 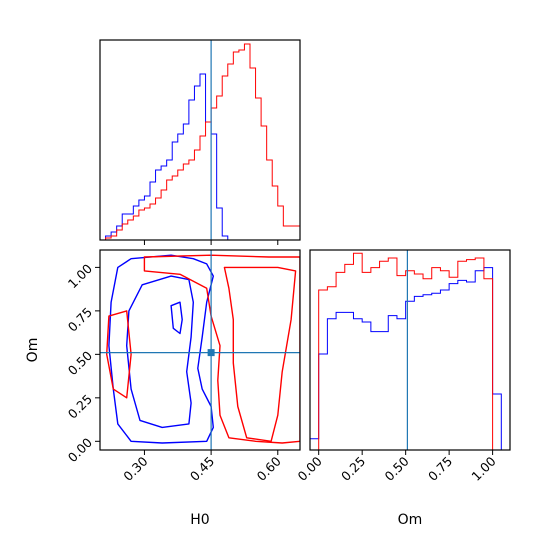 I want to click on om-histogram-xlabel: Om, so click(x=410, y=520).